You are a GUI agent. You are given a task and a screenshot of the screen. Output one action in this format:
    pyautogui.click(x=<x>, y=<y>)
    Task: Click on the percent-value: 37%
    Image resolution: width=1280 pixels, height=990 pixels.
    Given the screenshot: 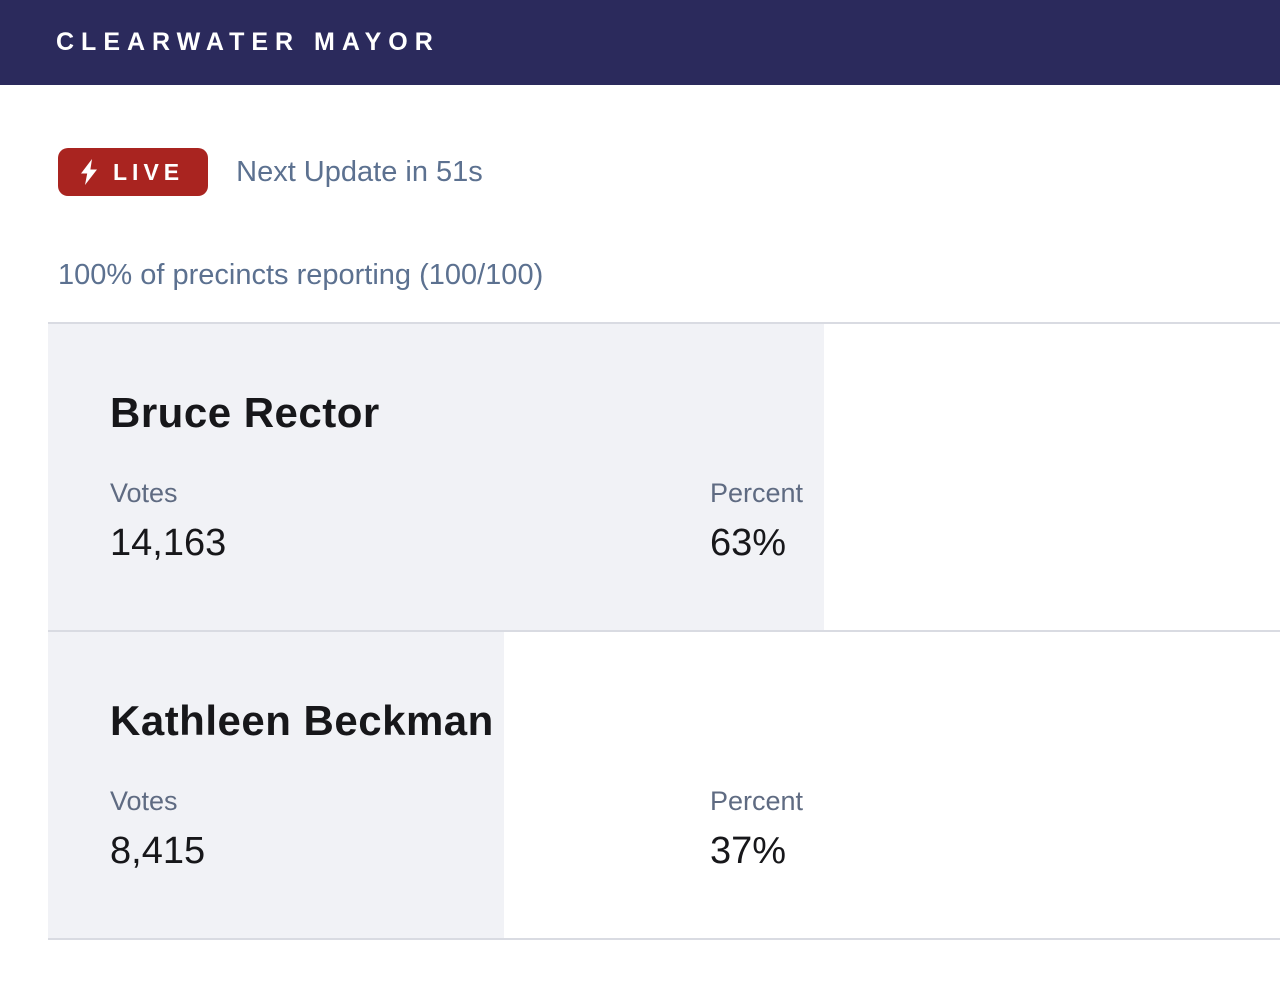 What is the action you would take?
    pyautogui.click(x=748, y=851)
    